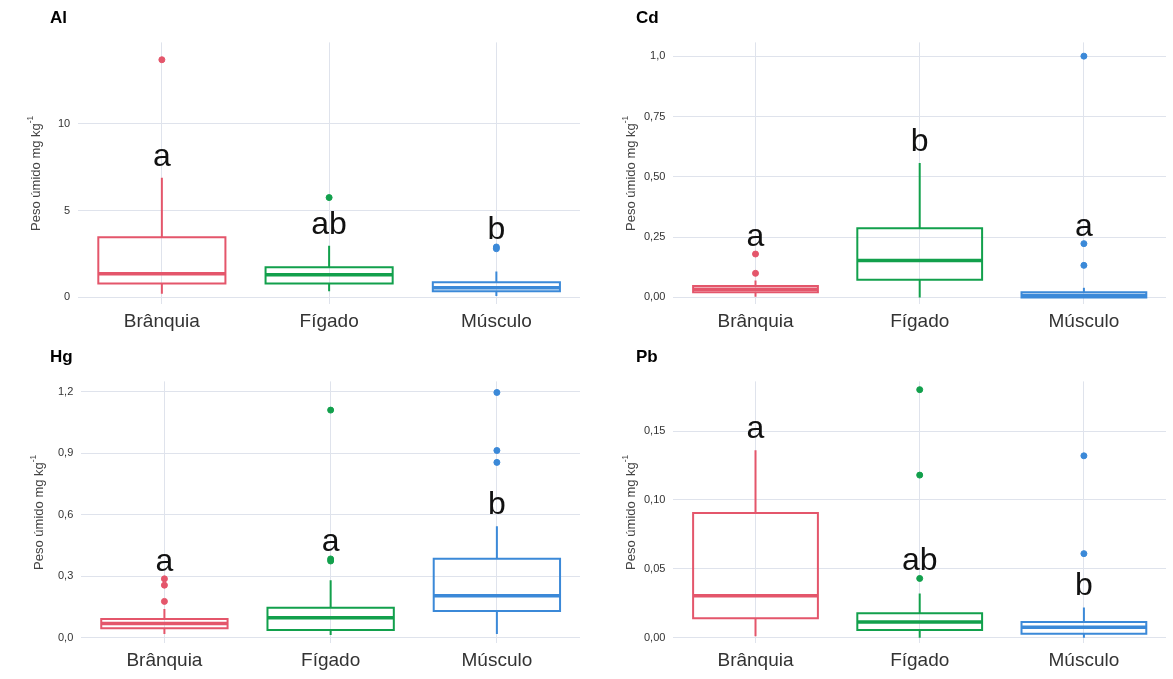 This screenshot has height=679, width=1173. Describe the element at coordinates (658, 55) in the screenshot. I see `y-tick-label: 1,0` at that location.